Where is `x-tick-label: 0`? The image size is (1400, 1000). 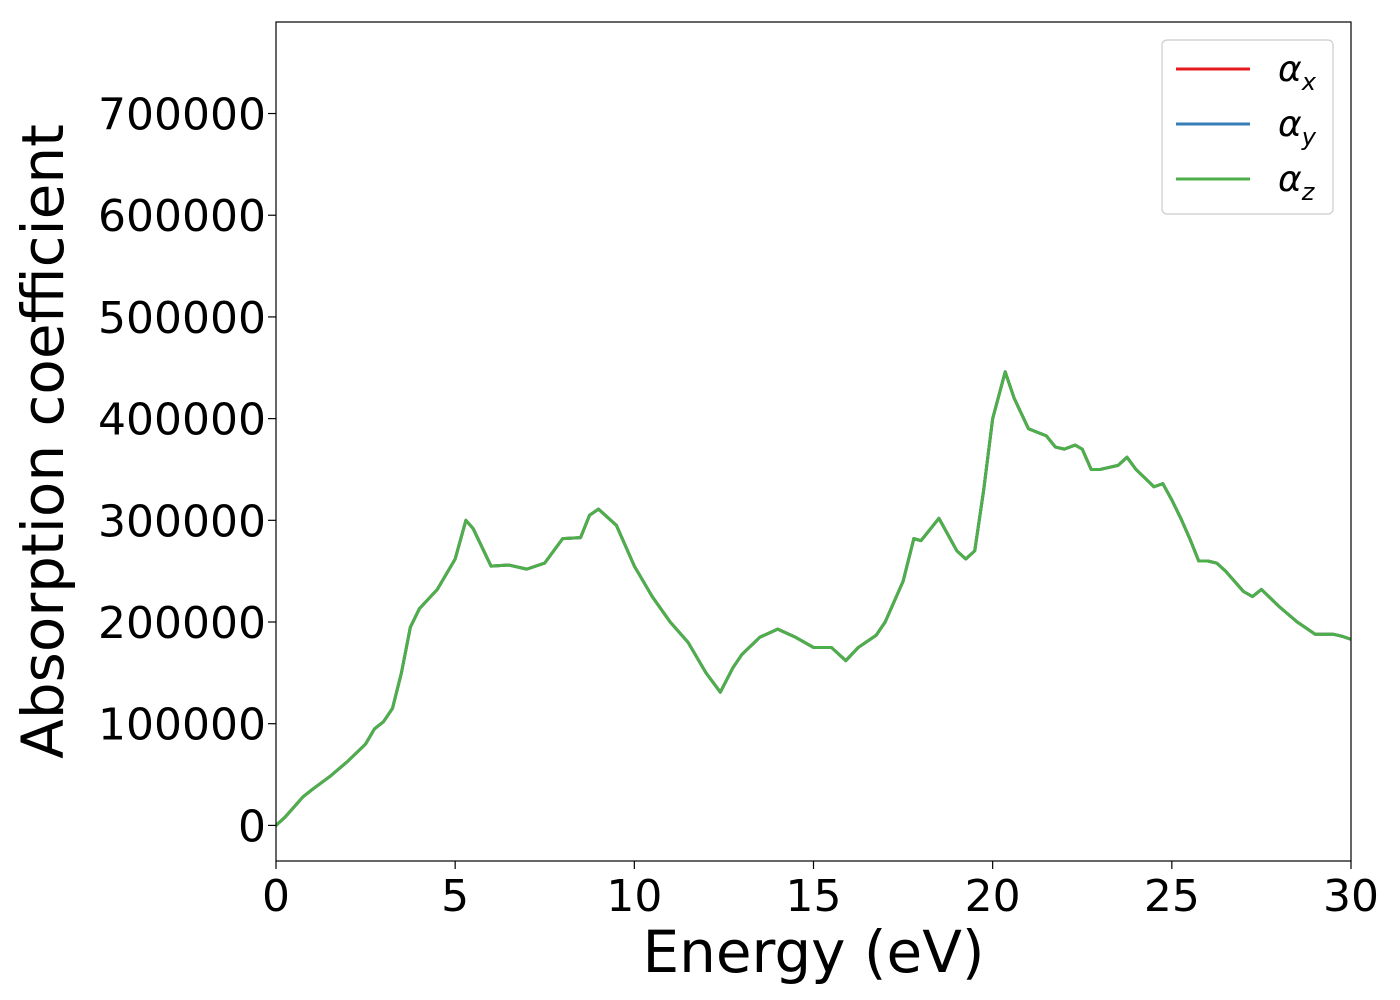 x-tick-label: 0 is located at coordinates (276, 896).